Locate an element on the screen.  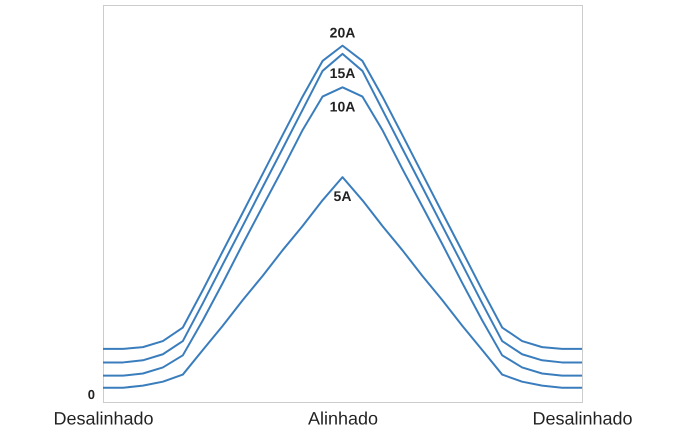
series-label: 10A is located at coordinates (343, 106).